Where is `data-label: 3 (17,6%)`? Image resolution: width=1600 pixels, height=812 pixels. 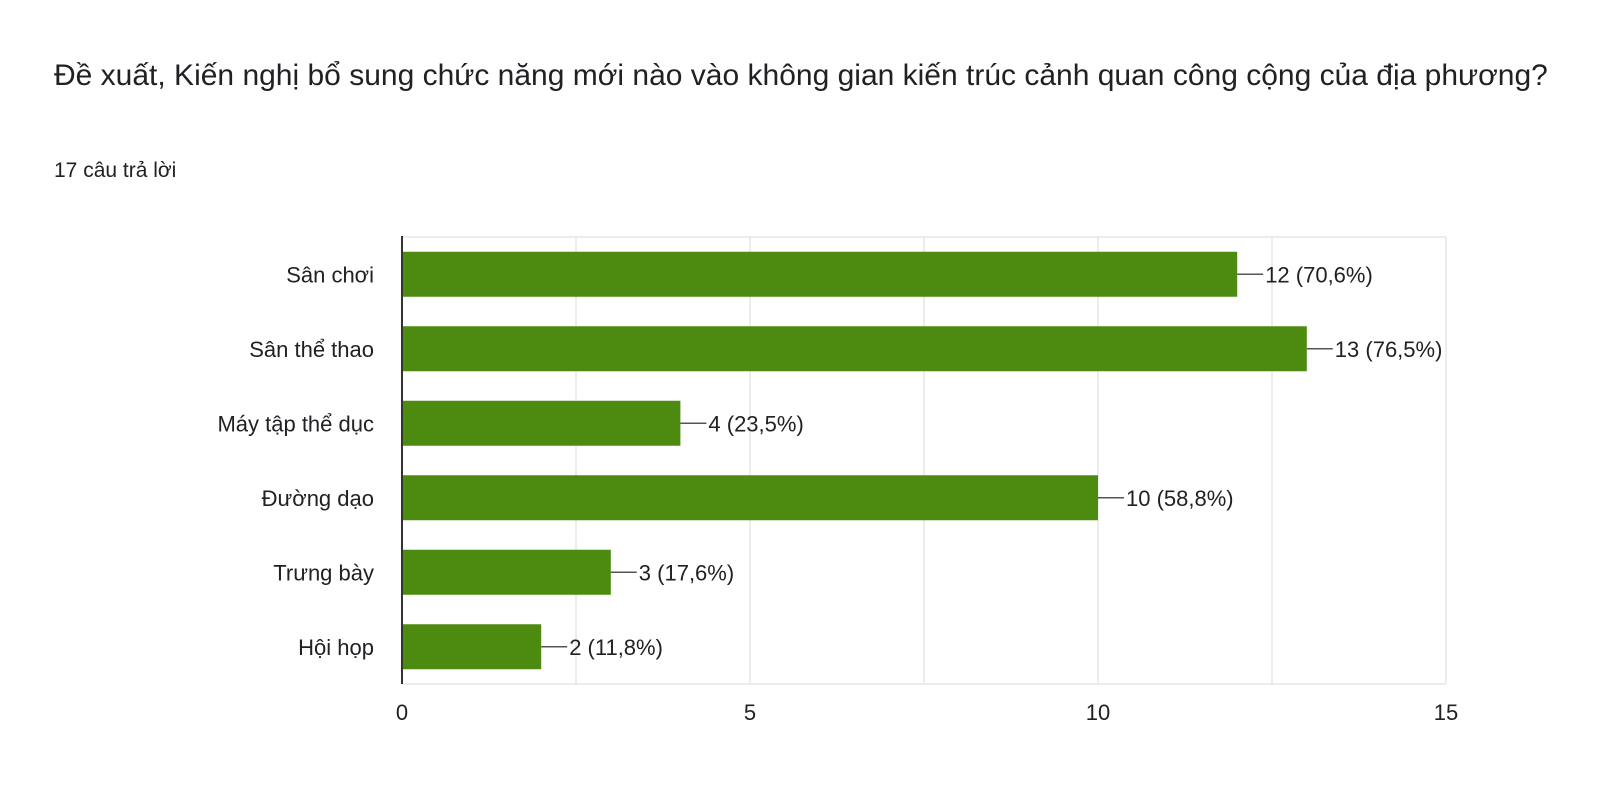
data-label: 3 (17,6%) is located at coordinates (686, 572).